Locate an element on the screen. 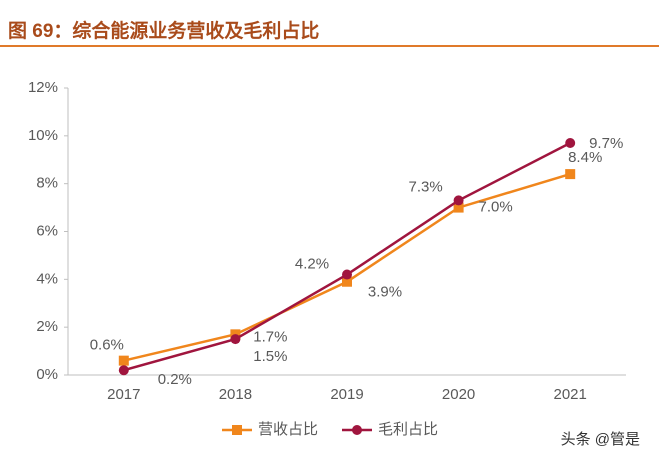 This screenshot has height=457, width=659. y-tick-label: 0% is located at coordinates (47, 374).